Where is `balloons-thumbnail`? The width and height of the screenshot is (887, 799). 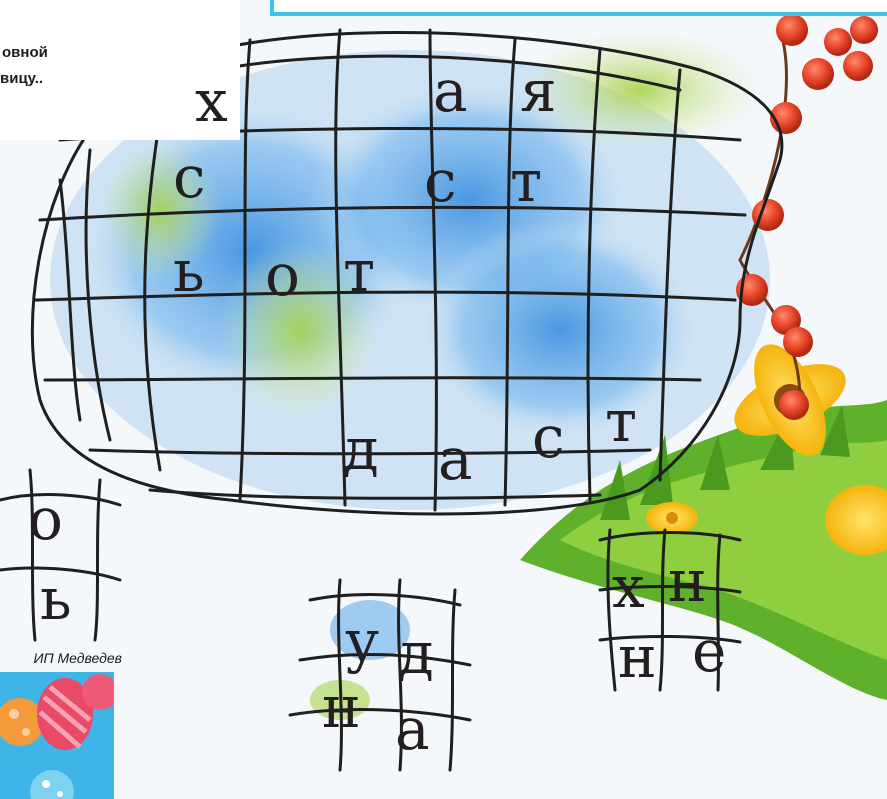 balloons-thumbnail is located at coordinates (57, 735).